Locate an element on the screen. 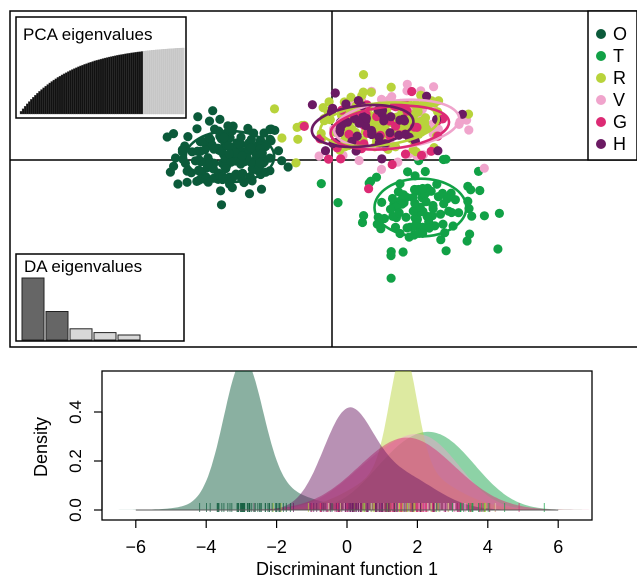 The image size is (637, 580). legend-frame is located at coordinates (612, 85).